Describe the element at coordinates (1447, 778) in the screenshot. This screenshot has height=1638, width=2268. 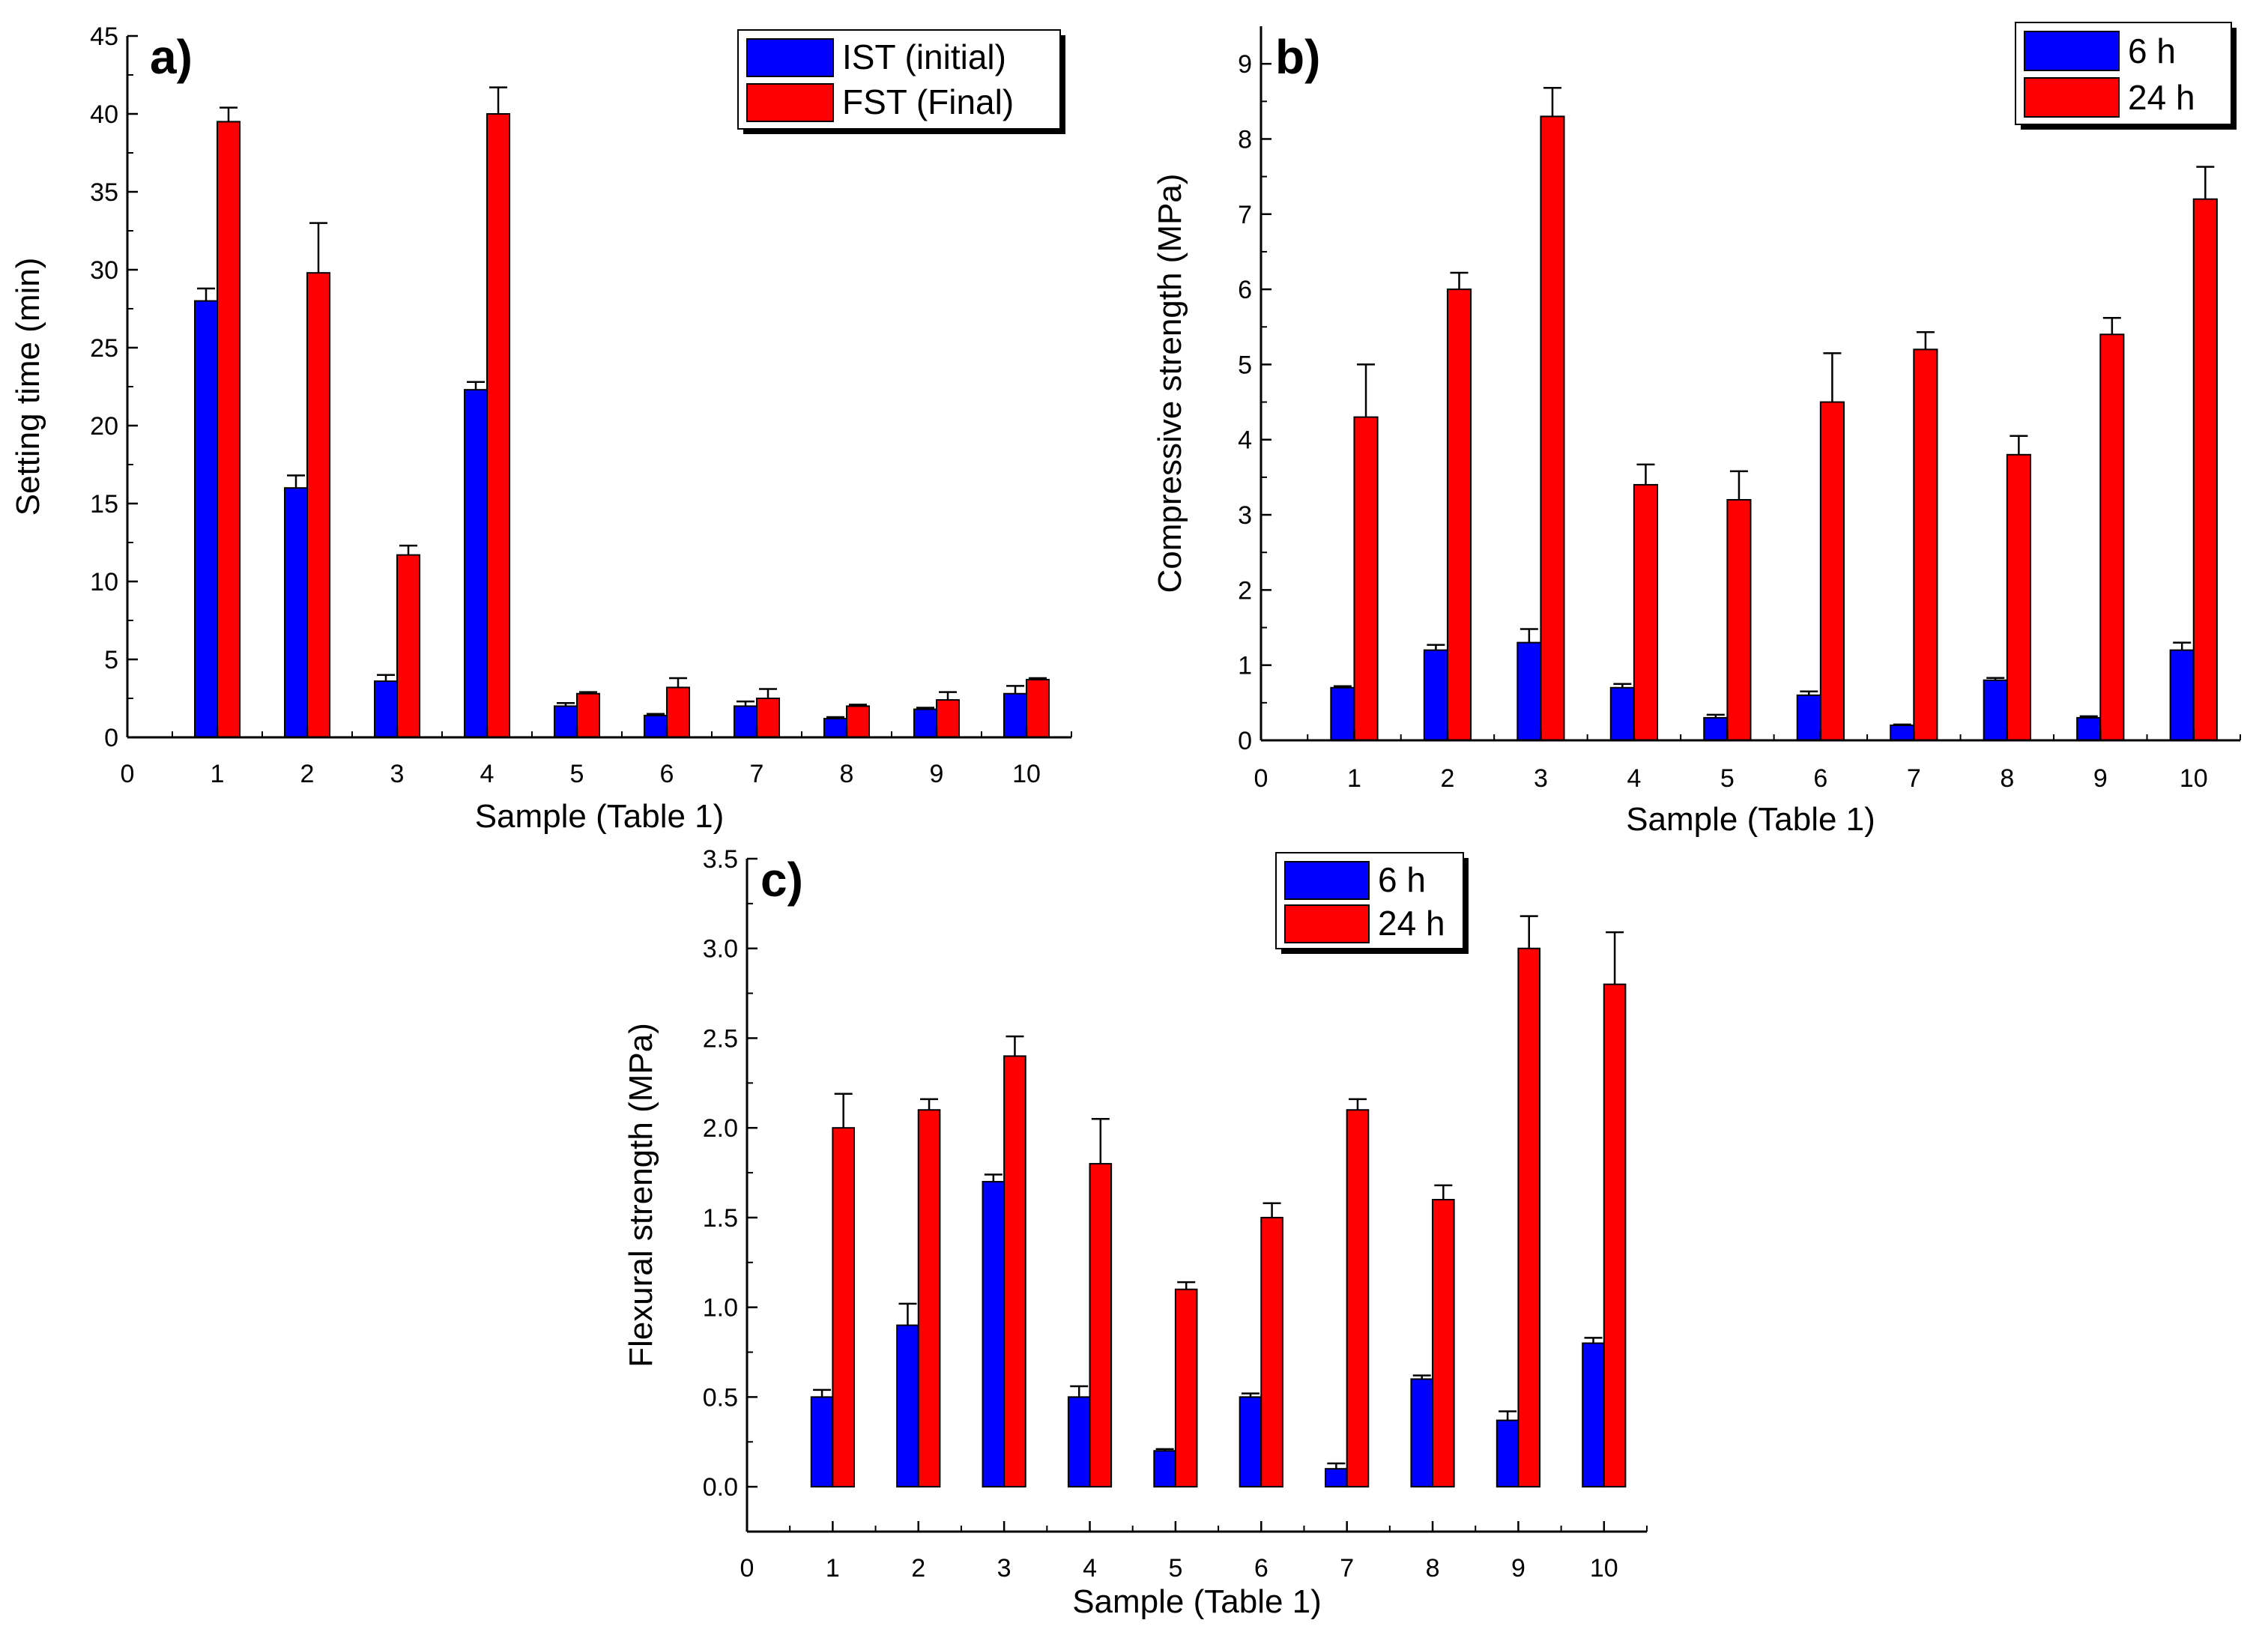
I see `x-tick-label: 2` at that location.